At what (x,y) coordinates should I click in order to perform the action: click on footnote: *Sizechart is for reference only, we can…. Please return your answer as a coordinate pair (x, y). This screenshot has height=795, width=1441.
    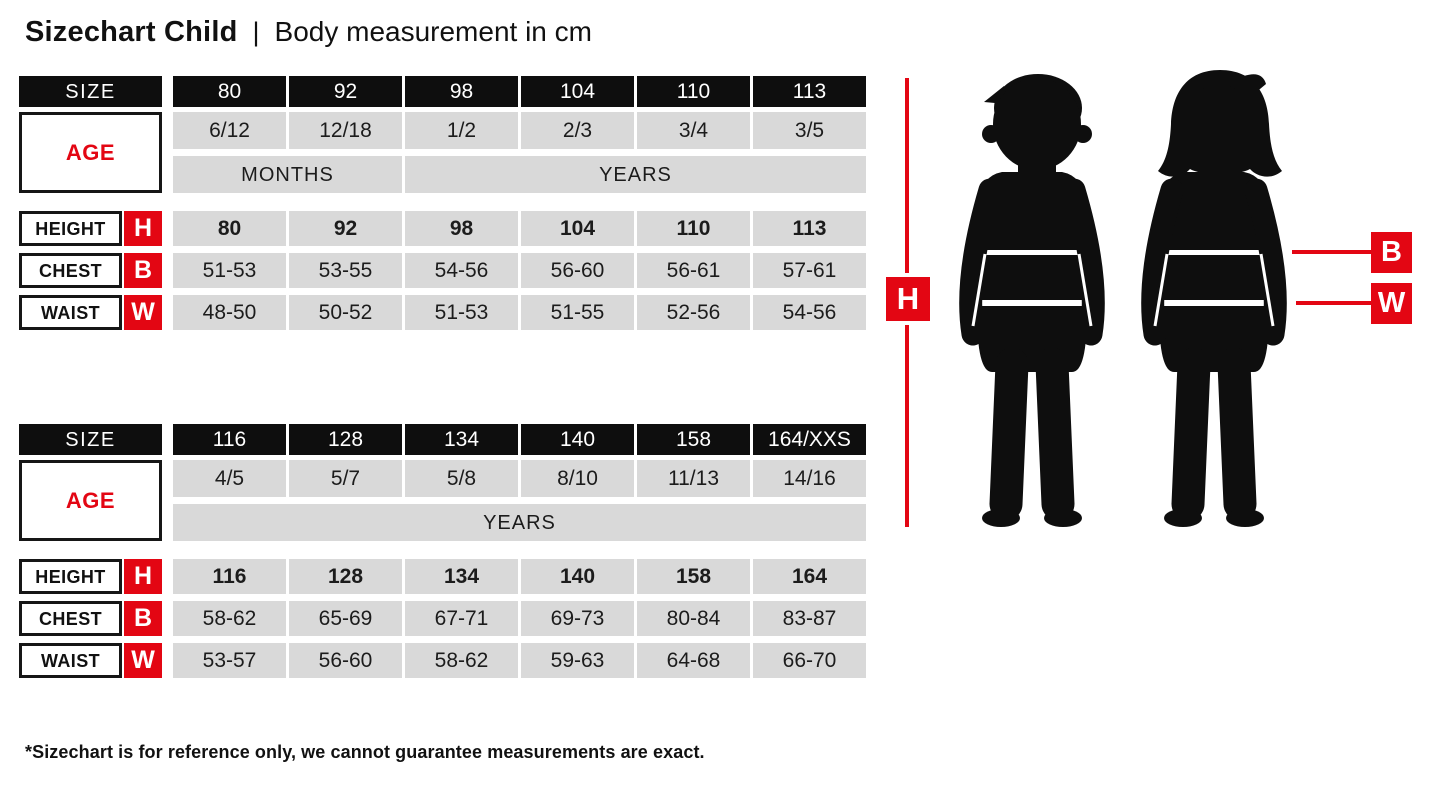
    Looking at the image, I should click on (365, 752).